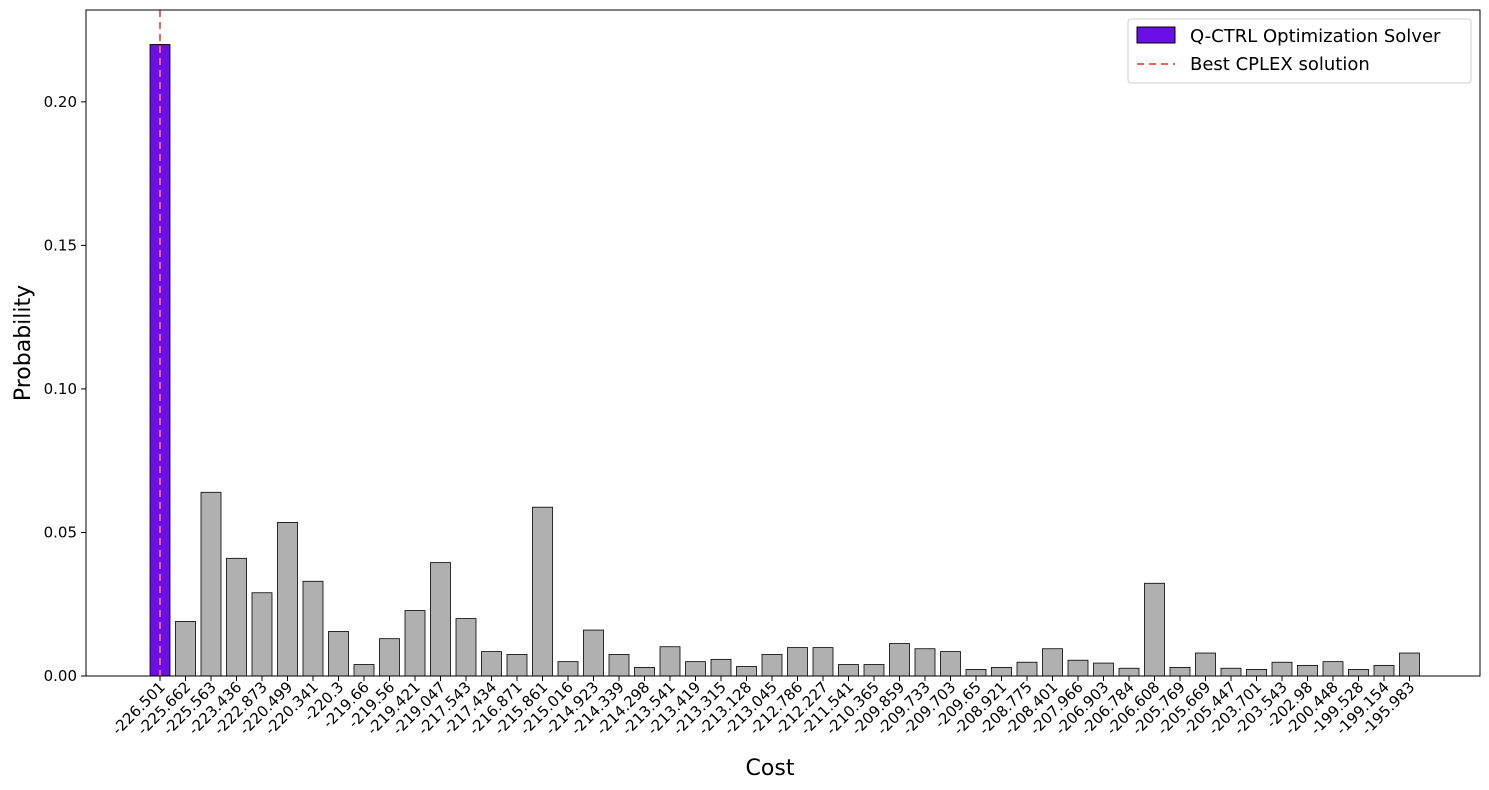 The height and width of the screenshot is (790, 1489). Describe the element at coordinates (60, 532) in the screenshot. I see `y-tick-label: 0.05` at that location.